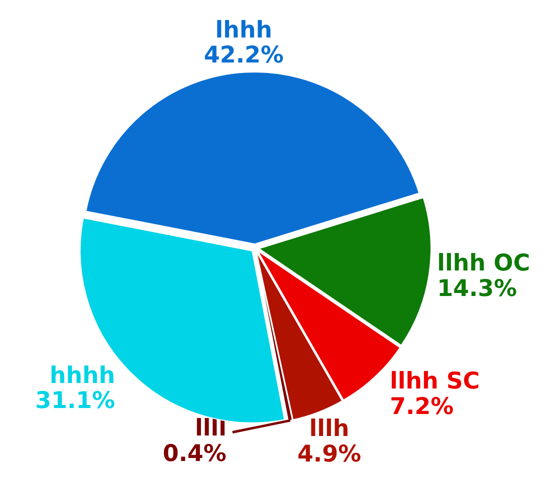 The width and height of the screenshot is (549, 500). What do you see at coordinates (194, 453) in the screenshot?
I see `data-label: 0.4%` at bounding box center [194, 453].